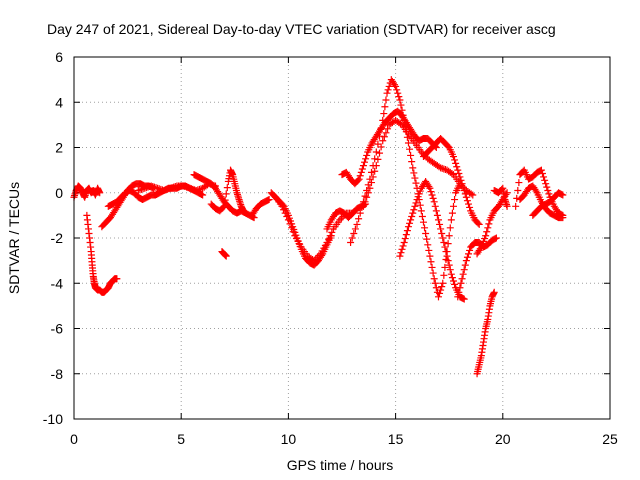 This screenshot has height=480, width=640. Describe the element at coordinates (432, 240) in the screenshot. I see `series-arc-p` at that location.